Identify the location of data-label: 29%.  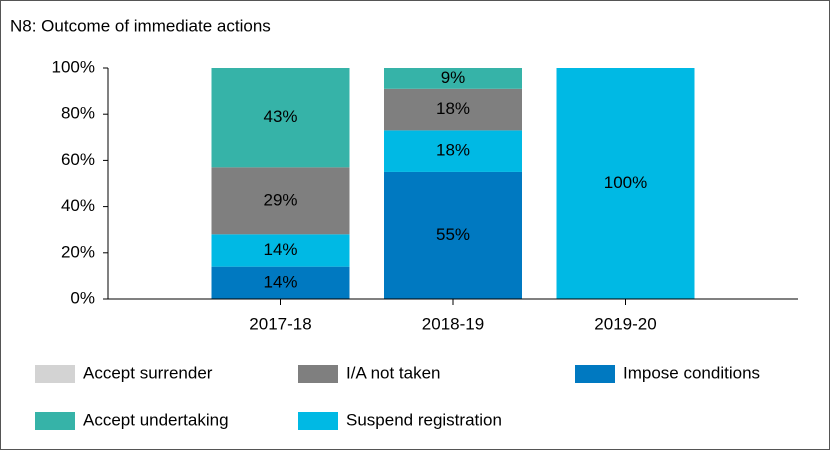
(280, 199).